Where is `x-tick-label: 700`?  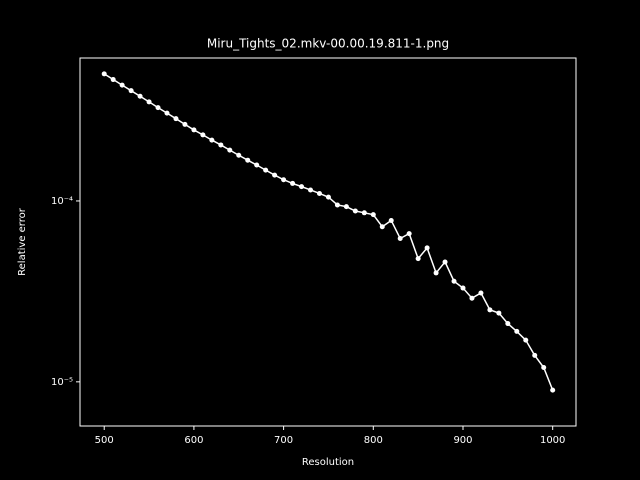 x-tick-label: 700 is located at coordinates (283, 440).